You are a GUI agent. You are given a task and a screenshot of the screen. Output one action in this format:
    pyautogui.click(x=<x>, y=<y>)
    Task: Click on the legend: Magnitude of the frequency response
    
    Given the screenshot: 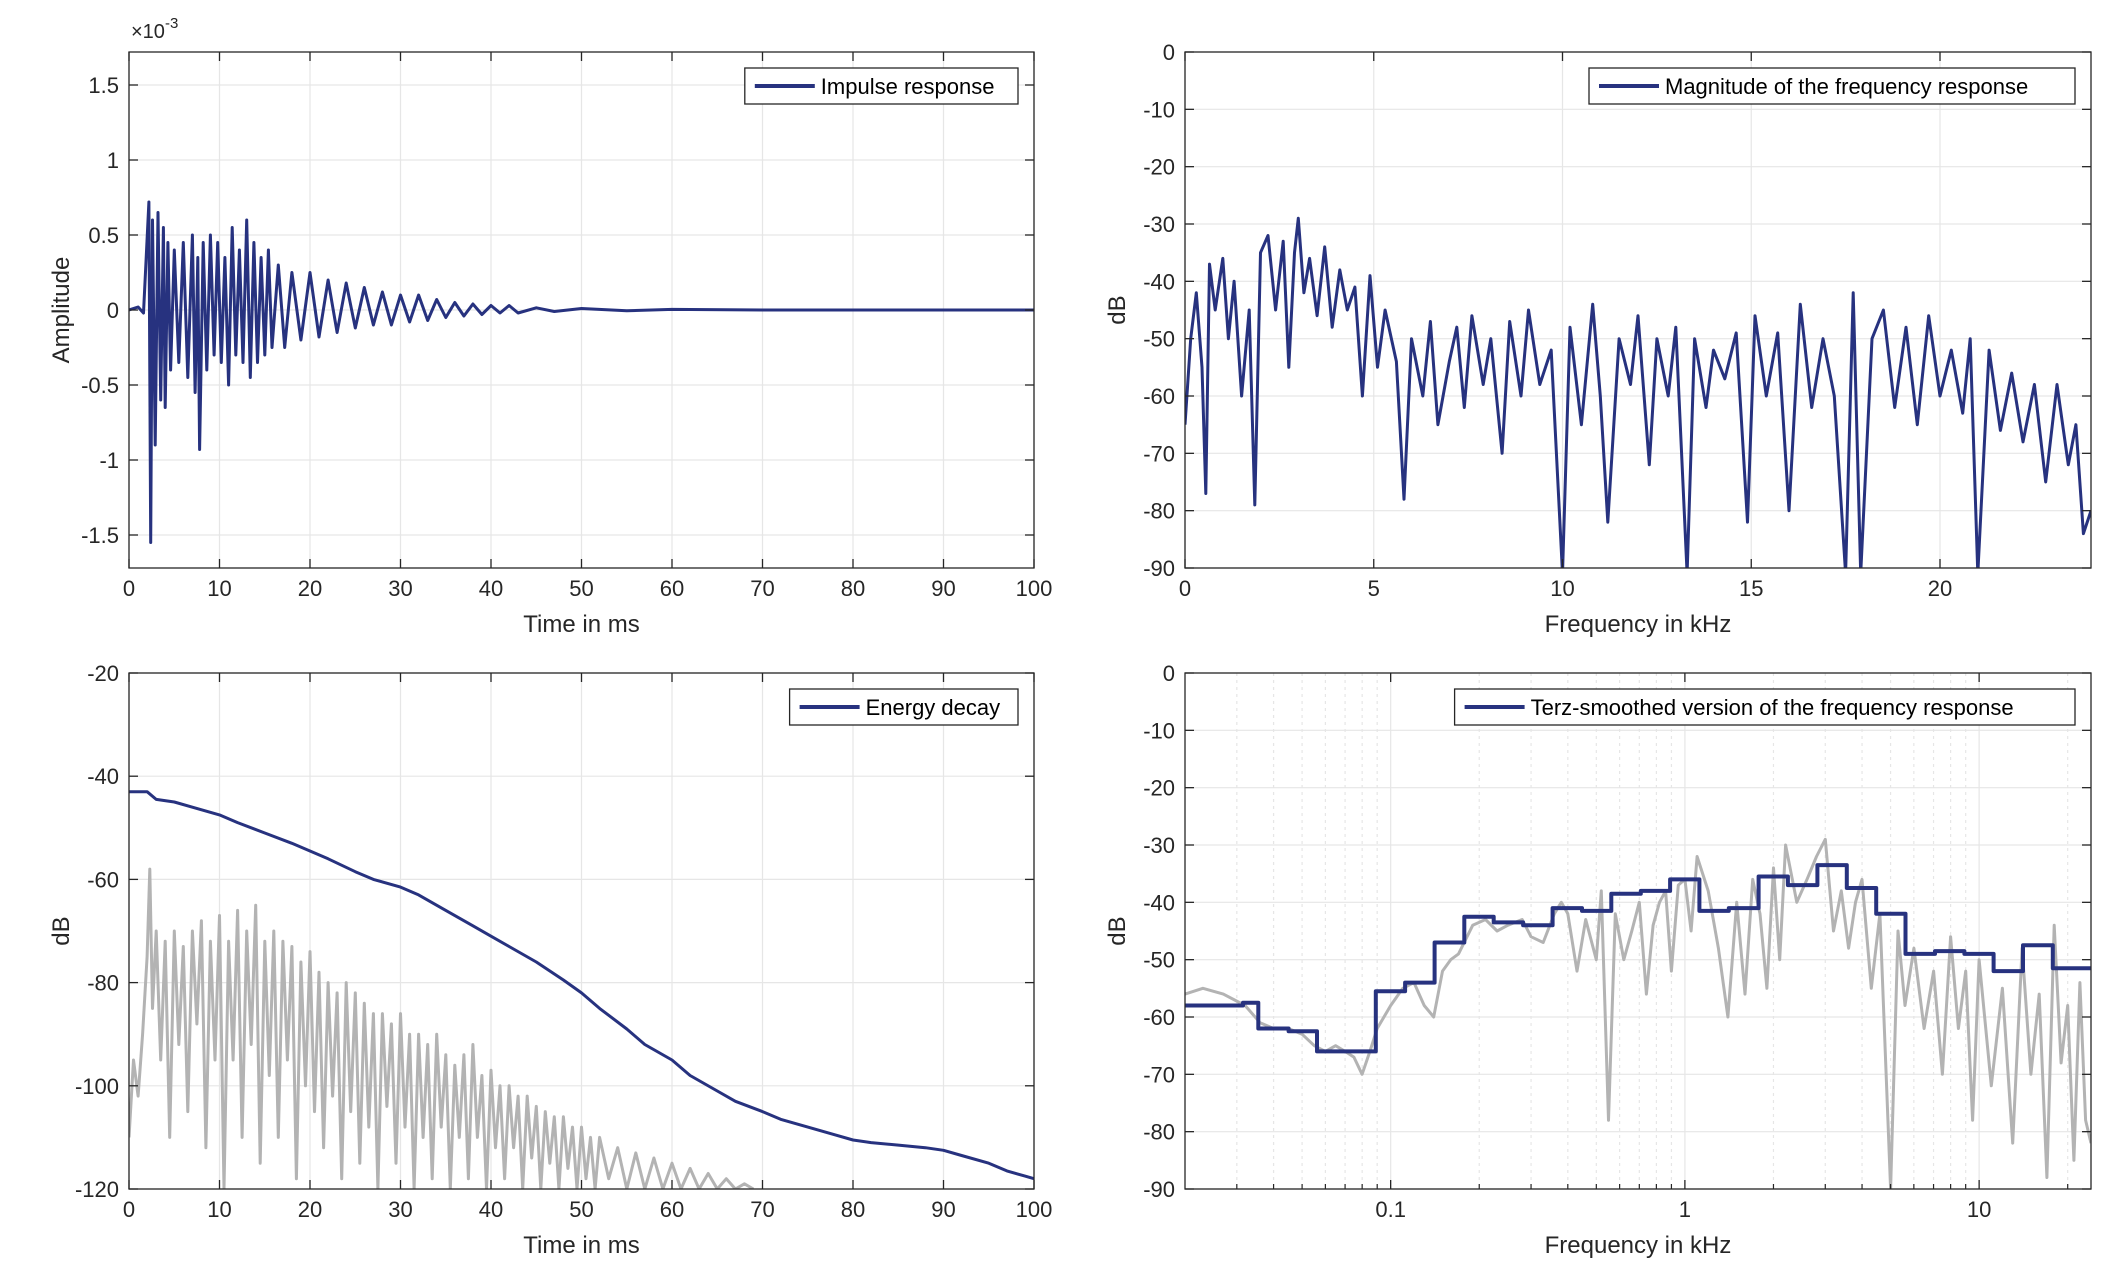 What is the action you would take?
    pyautogui.click(x=1832, y=86)
    